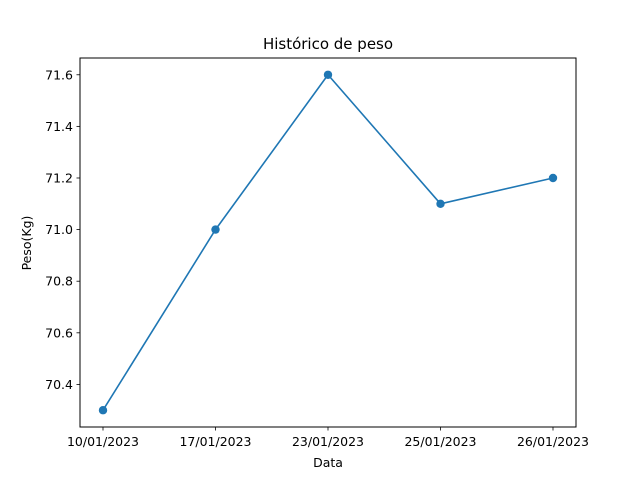 The image size is (640, 480). Describe the element at coordinates (59, 384) in the screenshot. I see `y-tick-label: 70.4` at that location.